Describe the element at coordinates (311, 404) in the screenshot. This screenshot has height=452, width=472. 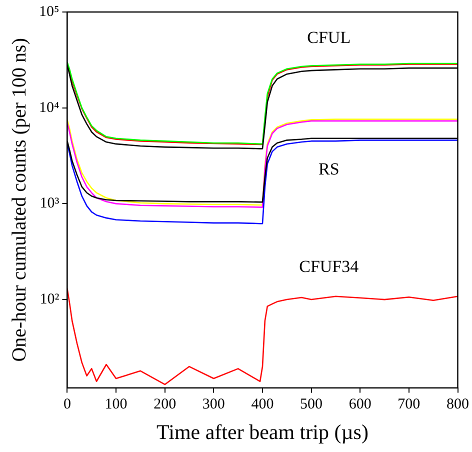
I see `x-tick-label: 500` at that location.